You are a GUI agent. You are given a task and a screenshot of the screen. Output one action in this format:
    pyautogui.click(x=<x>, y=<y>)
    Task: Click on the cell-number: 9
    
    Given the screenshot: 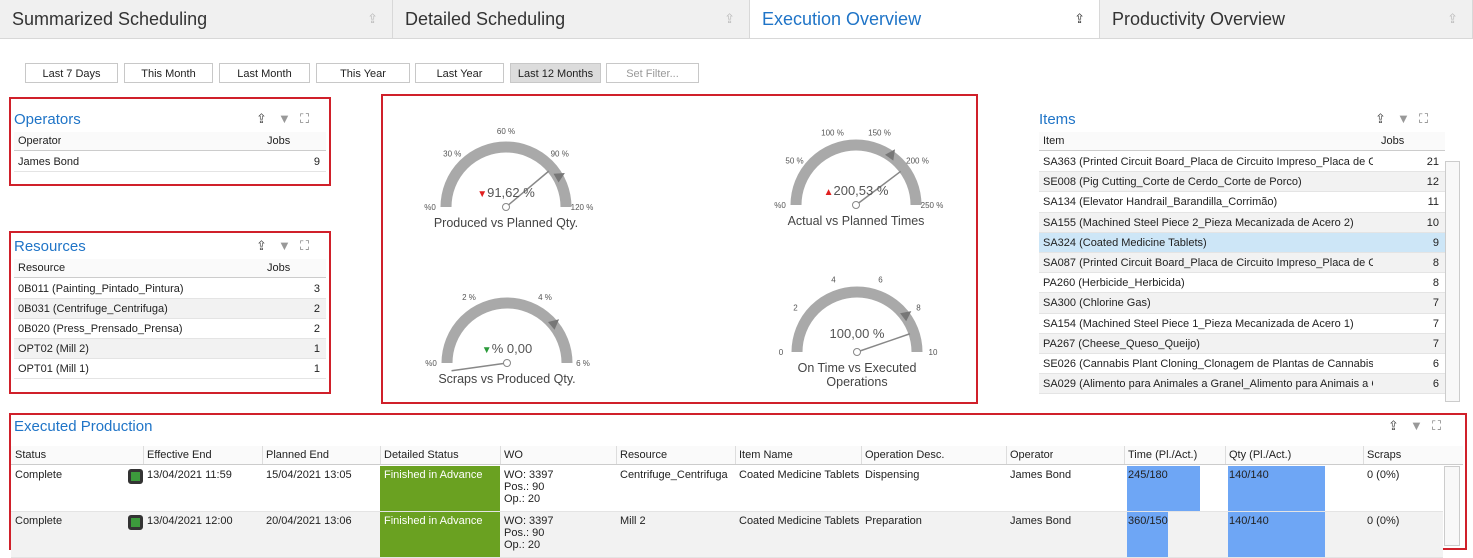 What is the action you would take?
    pyautogui.click(x=1435, y=242)
    